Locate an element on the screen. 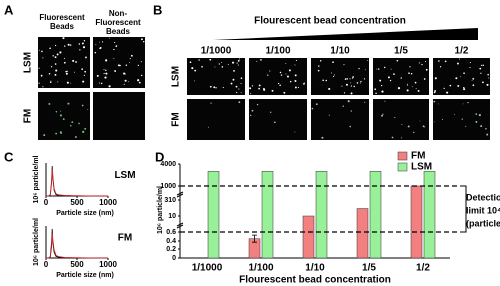 The height and width of the screenshot is (286, 500). panel-label: D is located at coordinates (159, 156).